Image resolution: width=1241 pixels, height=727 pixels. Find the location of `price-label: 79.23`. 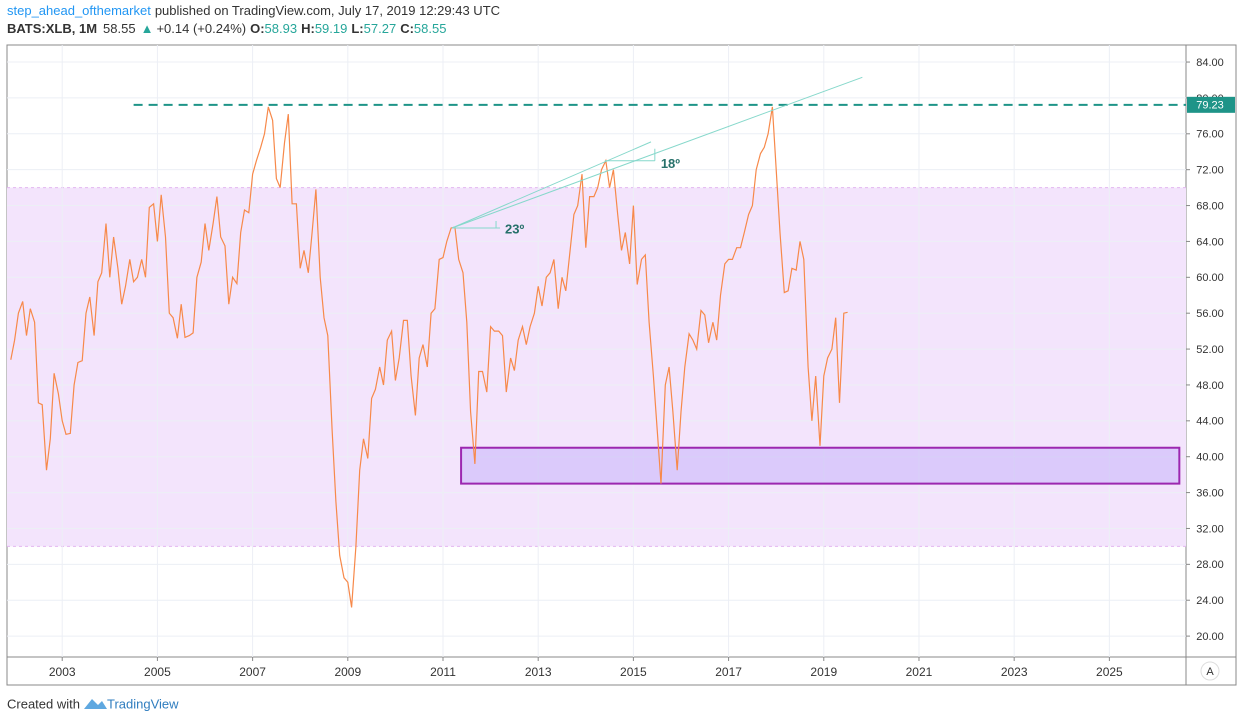

price-label: 79.23 is located at coordinates (1210, 106).